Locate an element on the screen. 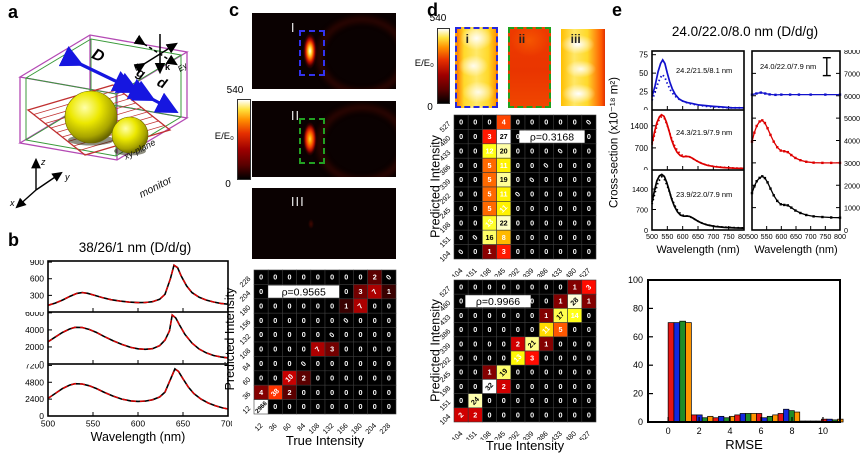  dimension-arrows is located at coordinates (118, 79).